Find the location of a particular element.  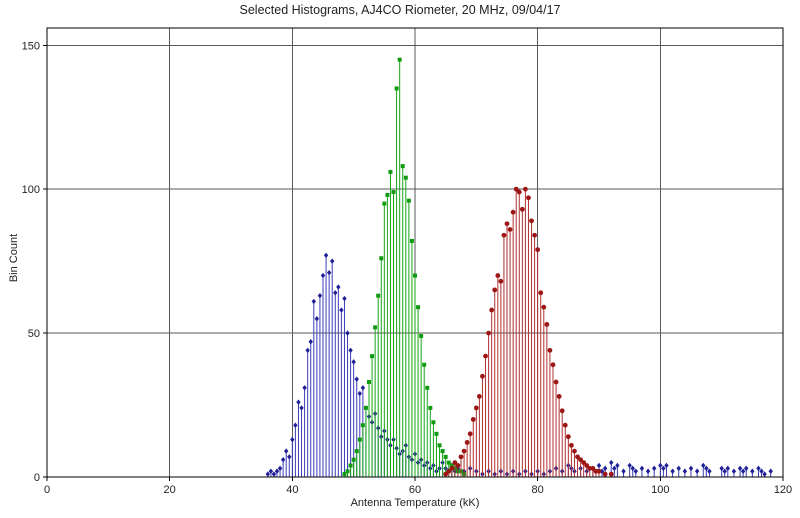

red-histogram is located at coordinates (528, 331).